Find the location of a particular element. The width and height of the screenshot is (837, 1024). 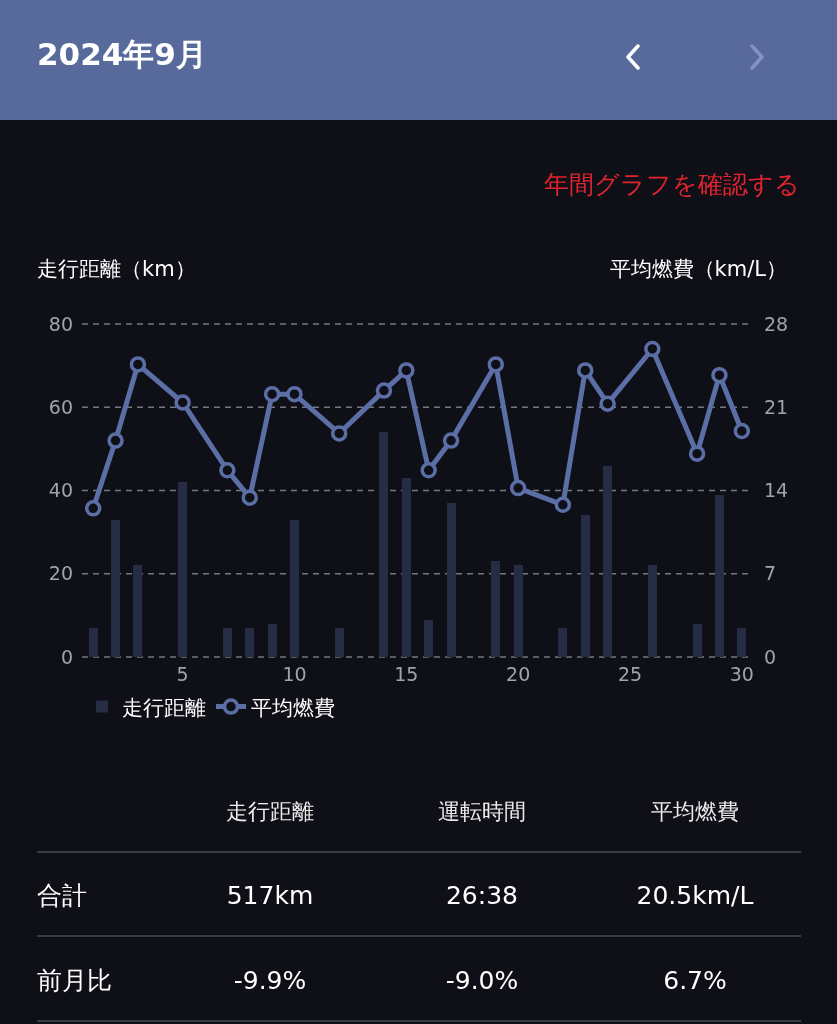

text: -9.9% is located at coordinates (270, 980).